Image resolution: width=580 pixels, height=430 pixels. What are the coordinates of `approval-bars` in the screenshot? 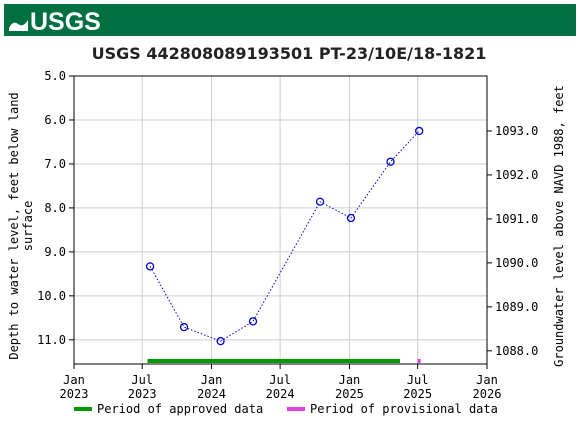 It's located at (284, 361).